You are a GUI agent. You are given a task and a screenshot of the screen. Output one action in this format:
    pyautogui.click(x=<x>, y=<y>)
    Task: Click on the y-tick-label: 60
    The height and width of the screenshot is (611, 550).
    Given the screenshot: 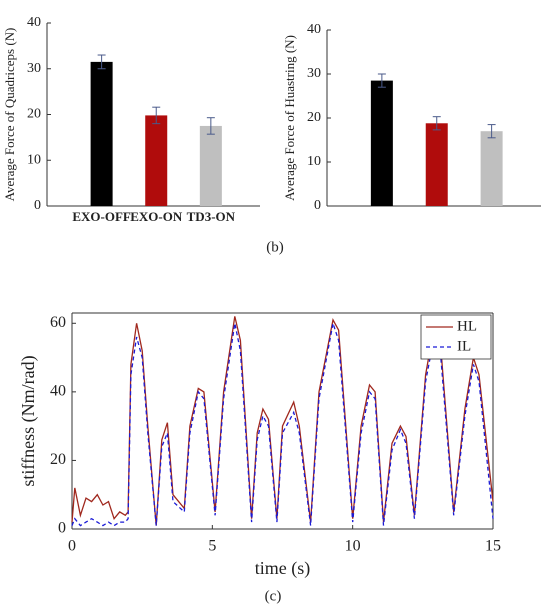 What is the action you would take?
    pyautogui.click(x=58, y=322)
    